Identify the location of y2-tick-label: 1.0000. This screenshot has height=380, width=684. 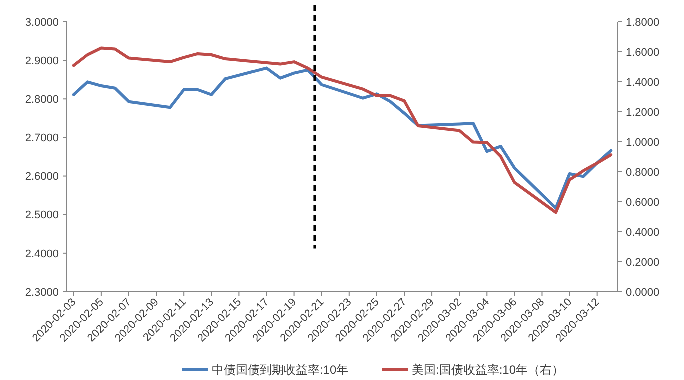
(643, 142).